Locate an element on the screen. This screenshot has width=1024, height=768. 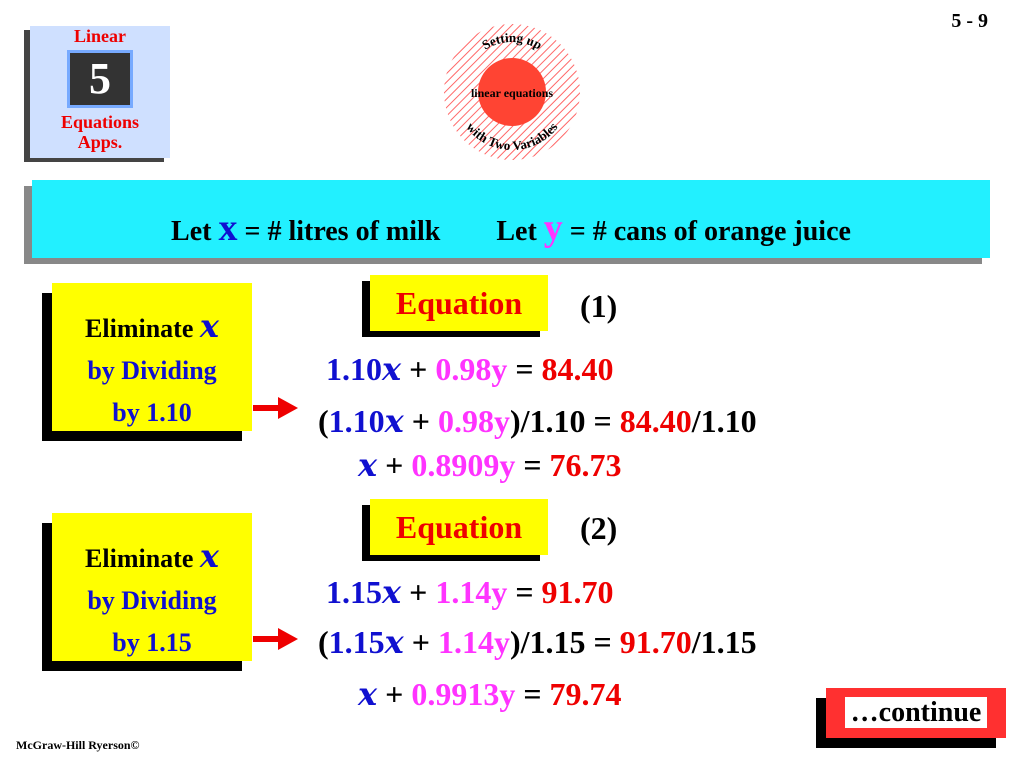
text: = # litres of milk is located at coordinates (342, 231).